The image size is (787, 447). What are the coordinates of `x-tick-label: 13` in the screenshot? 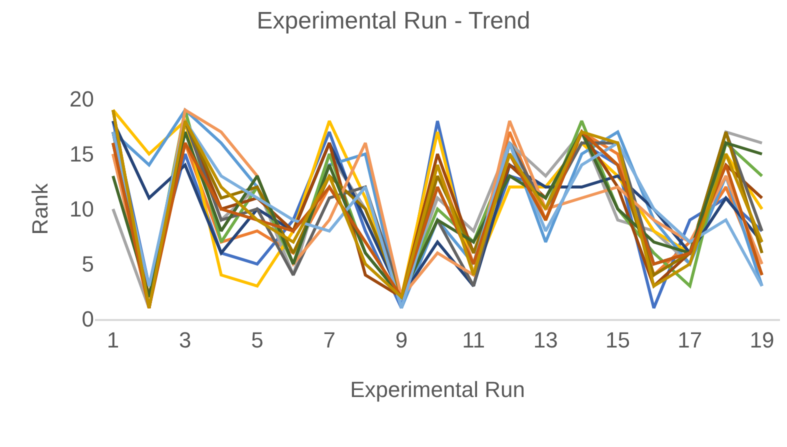 It's located at (545, 339).